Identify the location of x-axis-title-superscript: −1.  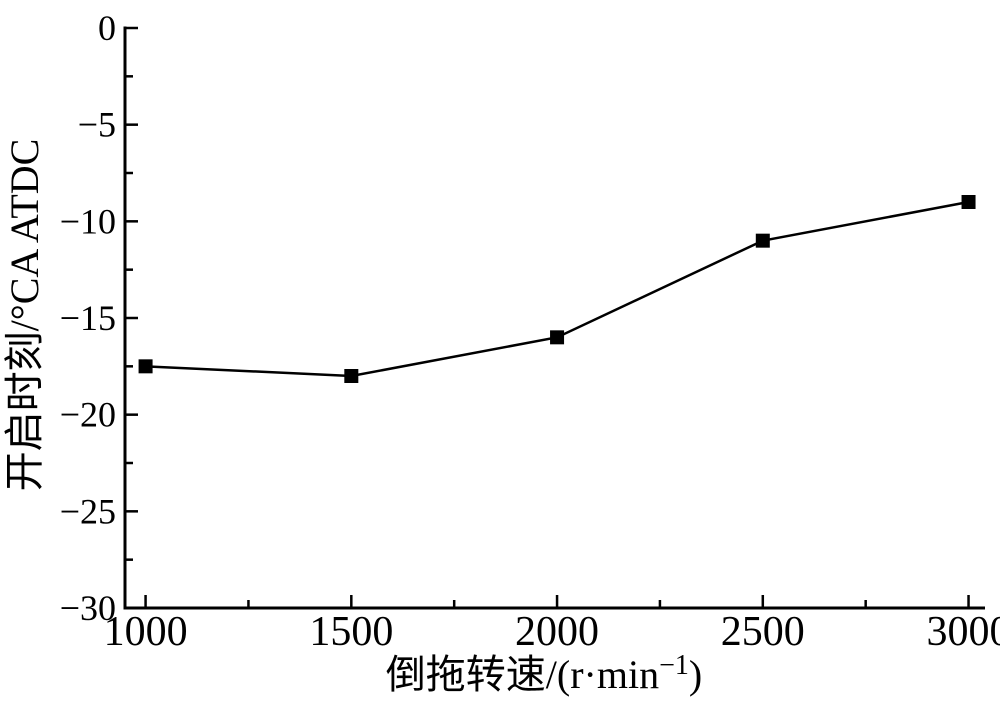
(674, 665).